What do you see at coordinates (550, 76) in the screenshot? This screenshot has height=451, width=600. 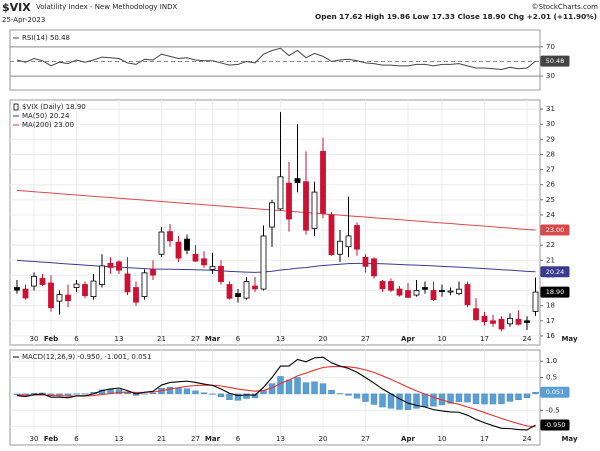 I see `y-tick-label: 30` at bounding box center [550, 76].